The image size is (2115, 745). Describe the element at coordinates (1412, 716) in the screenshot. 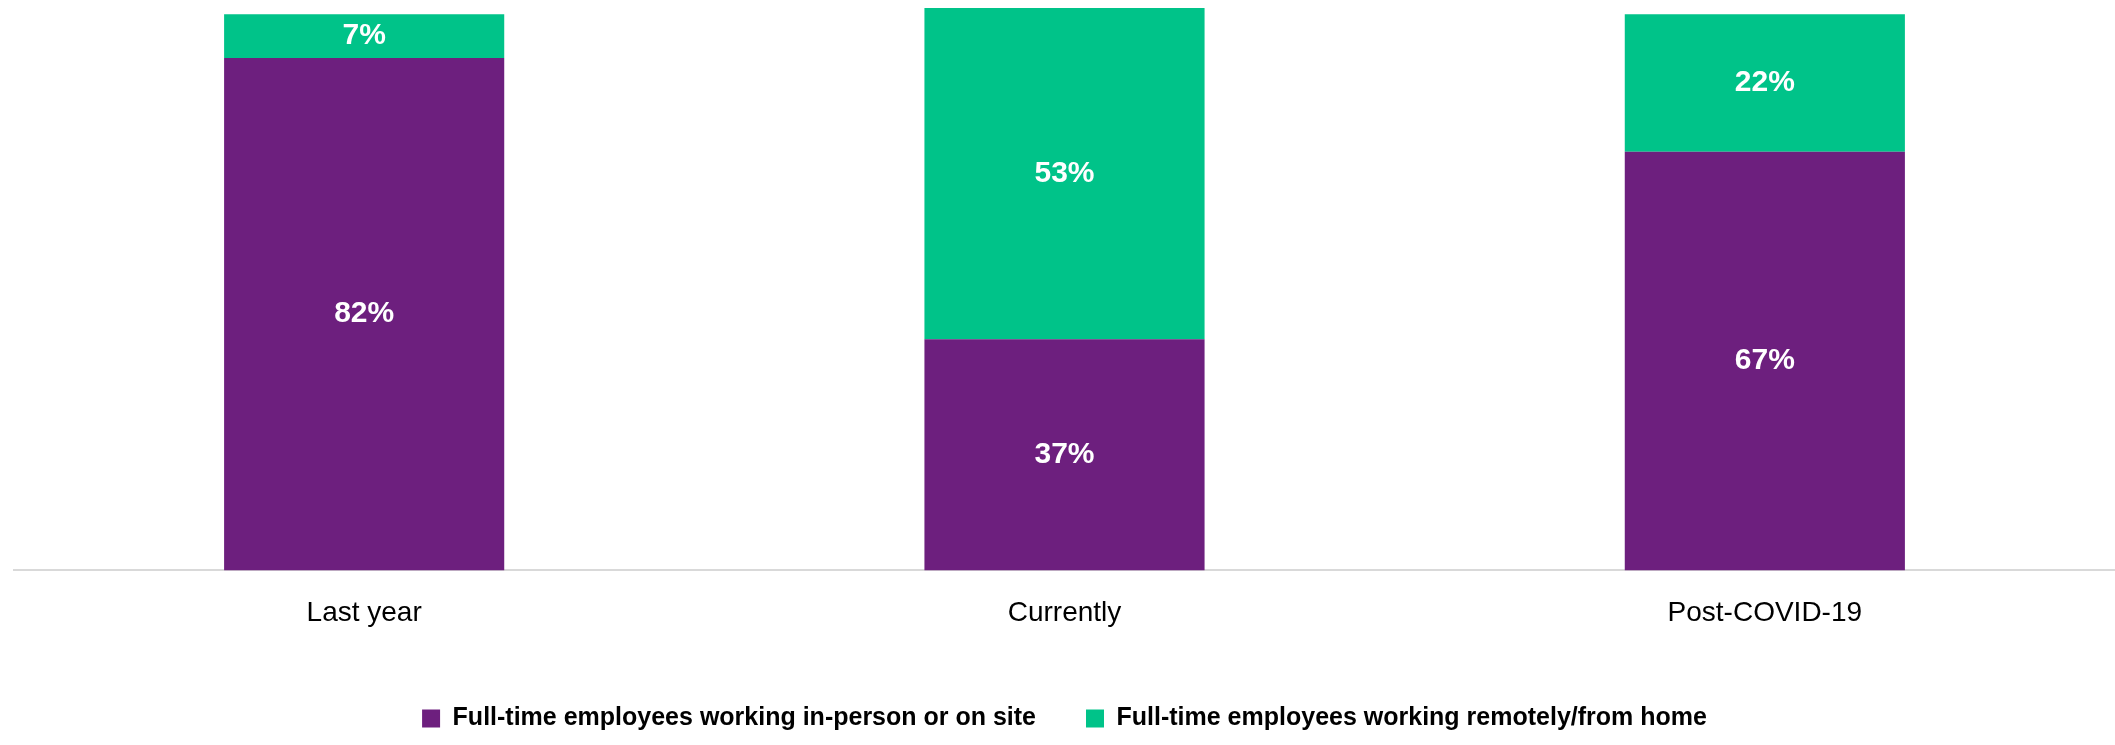

I see `legend-label: Full-time employees working remotely/from home` at that location.